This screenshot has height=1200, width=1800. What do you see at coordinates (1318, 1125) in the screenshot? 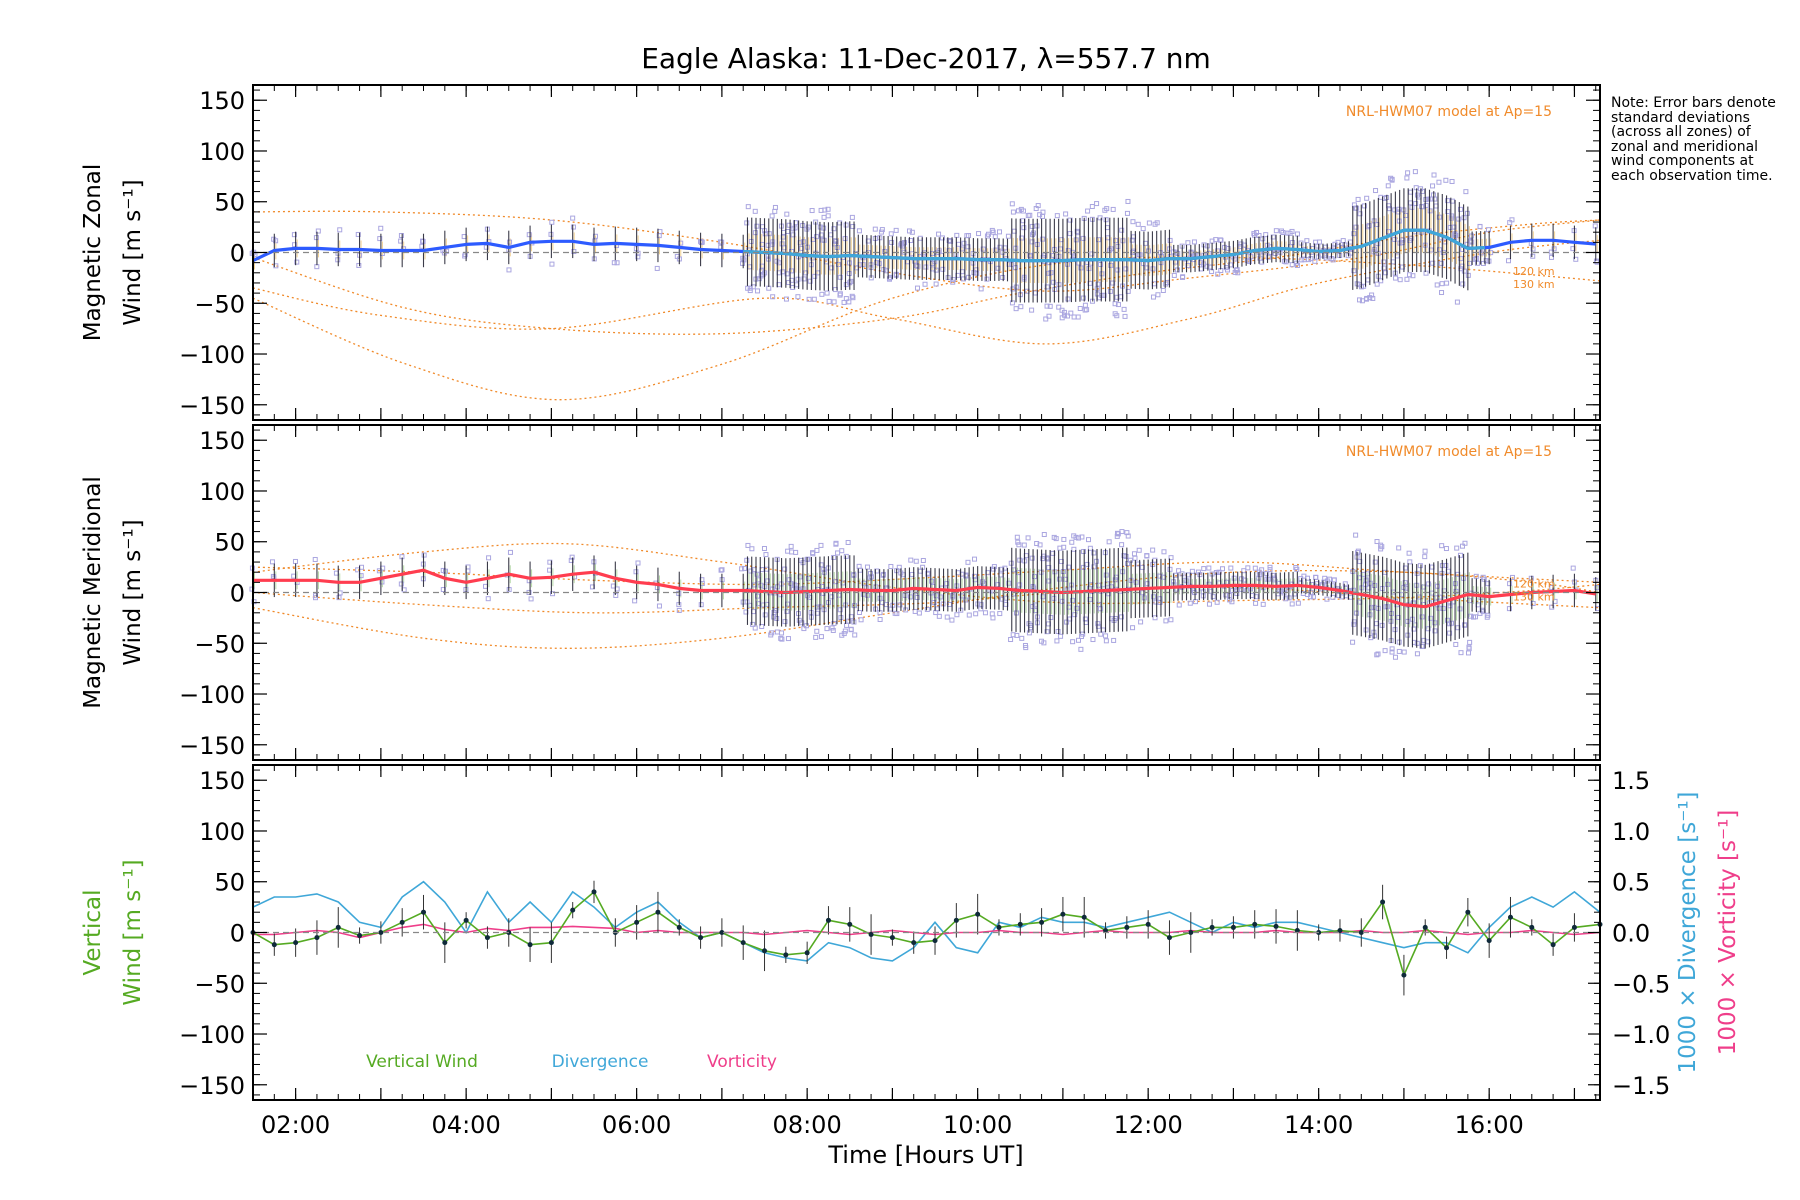
I see `x-tick-label: 14:00` at bounding box center [1318, 1125].